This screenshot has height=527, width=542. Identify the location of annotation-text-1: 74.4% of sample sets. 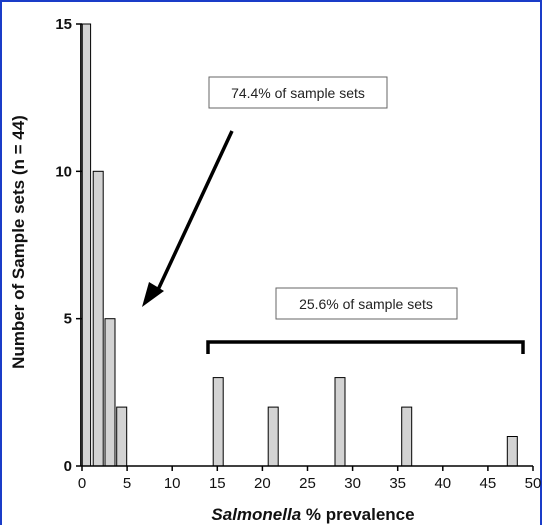
(298, 93).